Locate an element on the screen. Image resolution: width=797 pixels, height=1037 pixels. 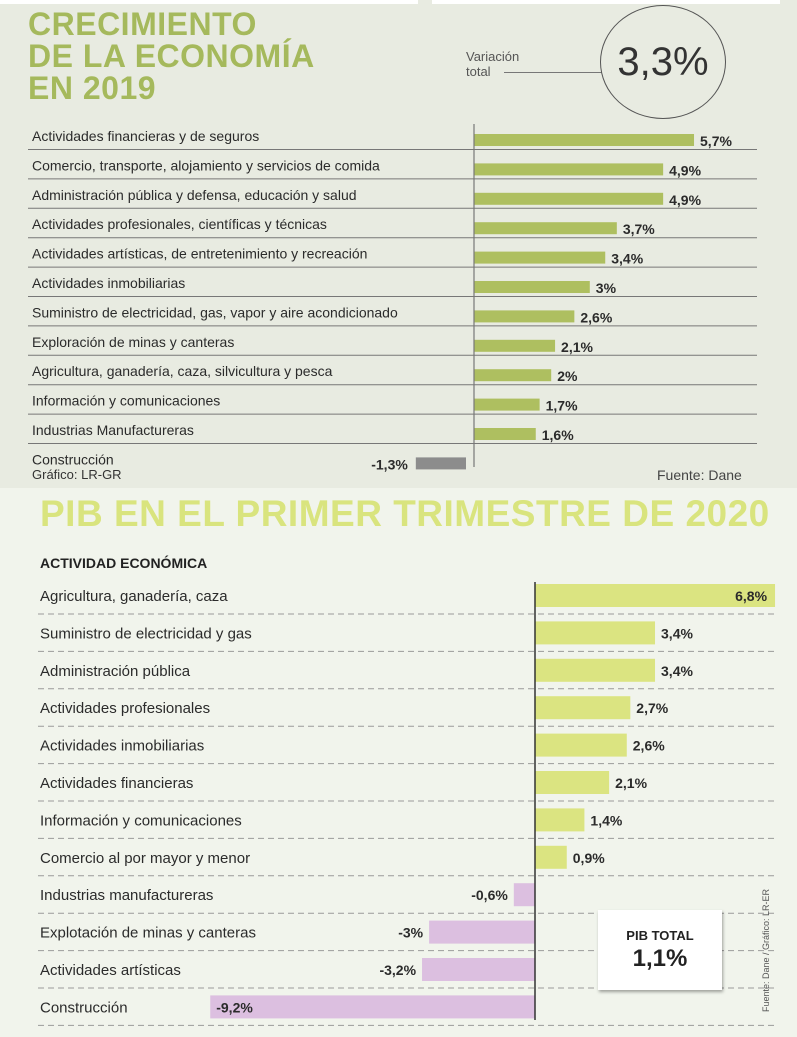
chart-2020-header: ACTIVIDAD ECONÓMICA is located at coordinates (124, 563).